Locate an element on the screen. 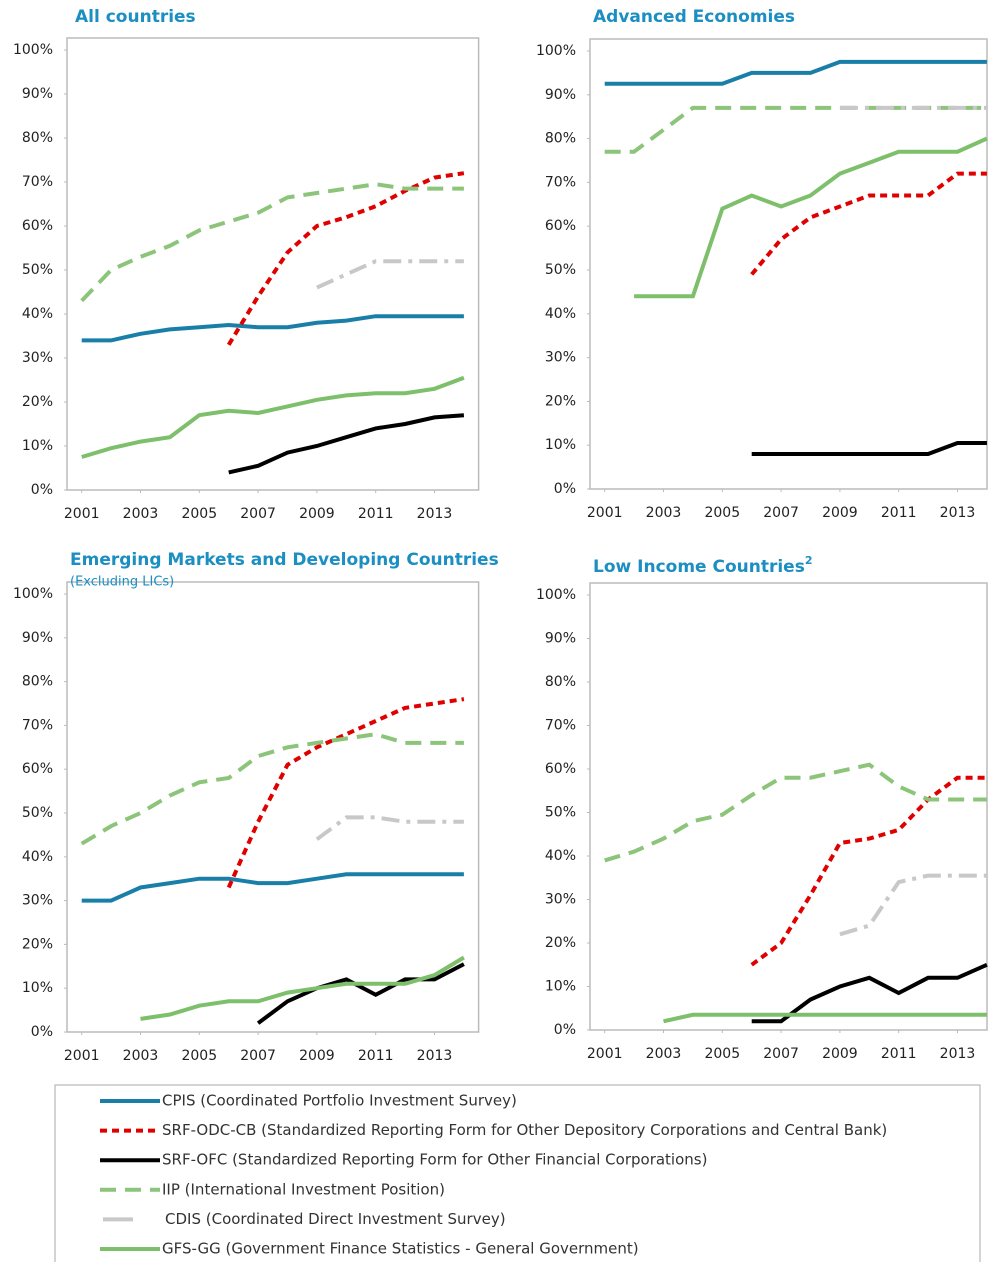  panel-title: Low Income Countries2 is located at coordinates (702, 565).